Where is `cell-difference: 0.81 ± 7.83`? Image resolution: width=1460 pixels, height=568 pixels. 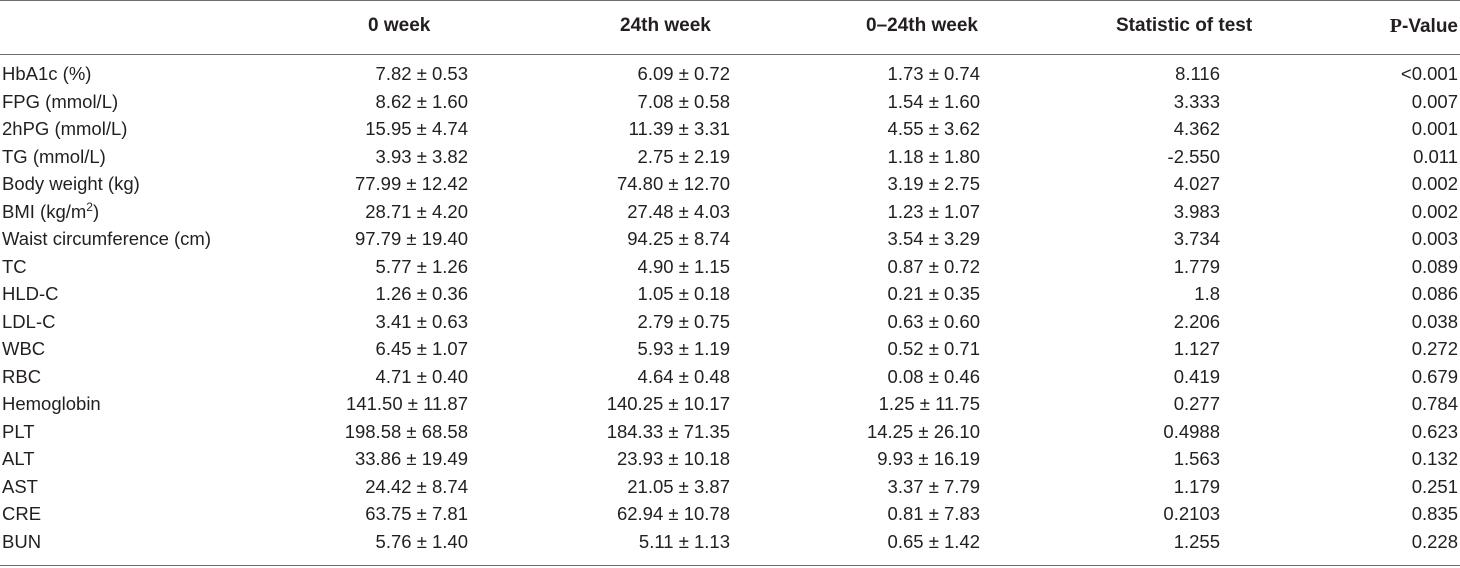
cell-difference: 0.81 ± 7.83 is located at coordinates (933, 513).